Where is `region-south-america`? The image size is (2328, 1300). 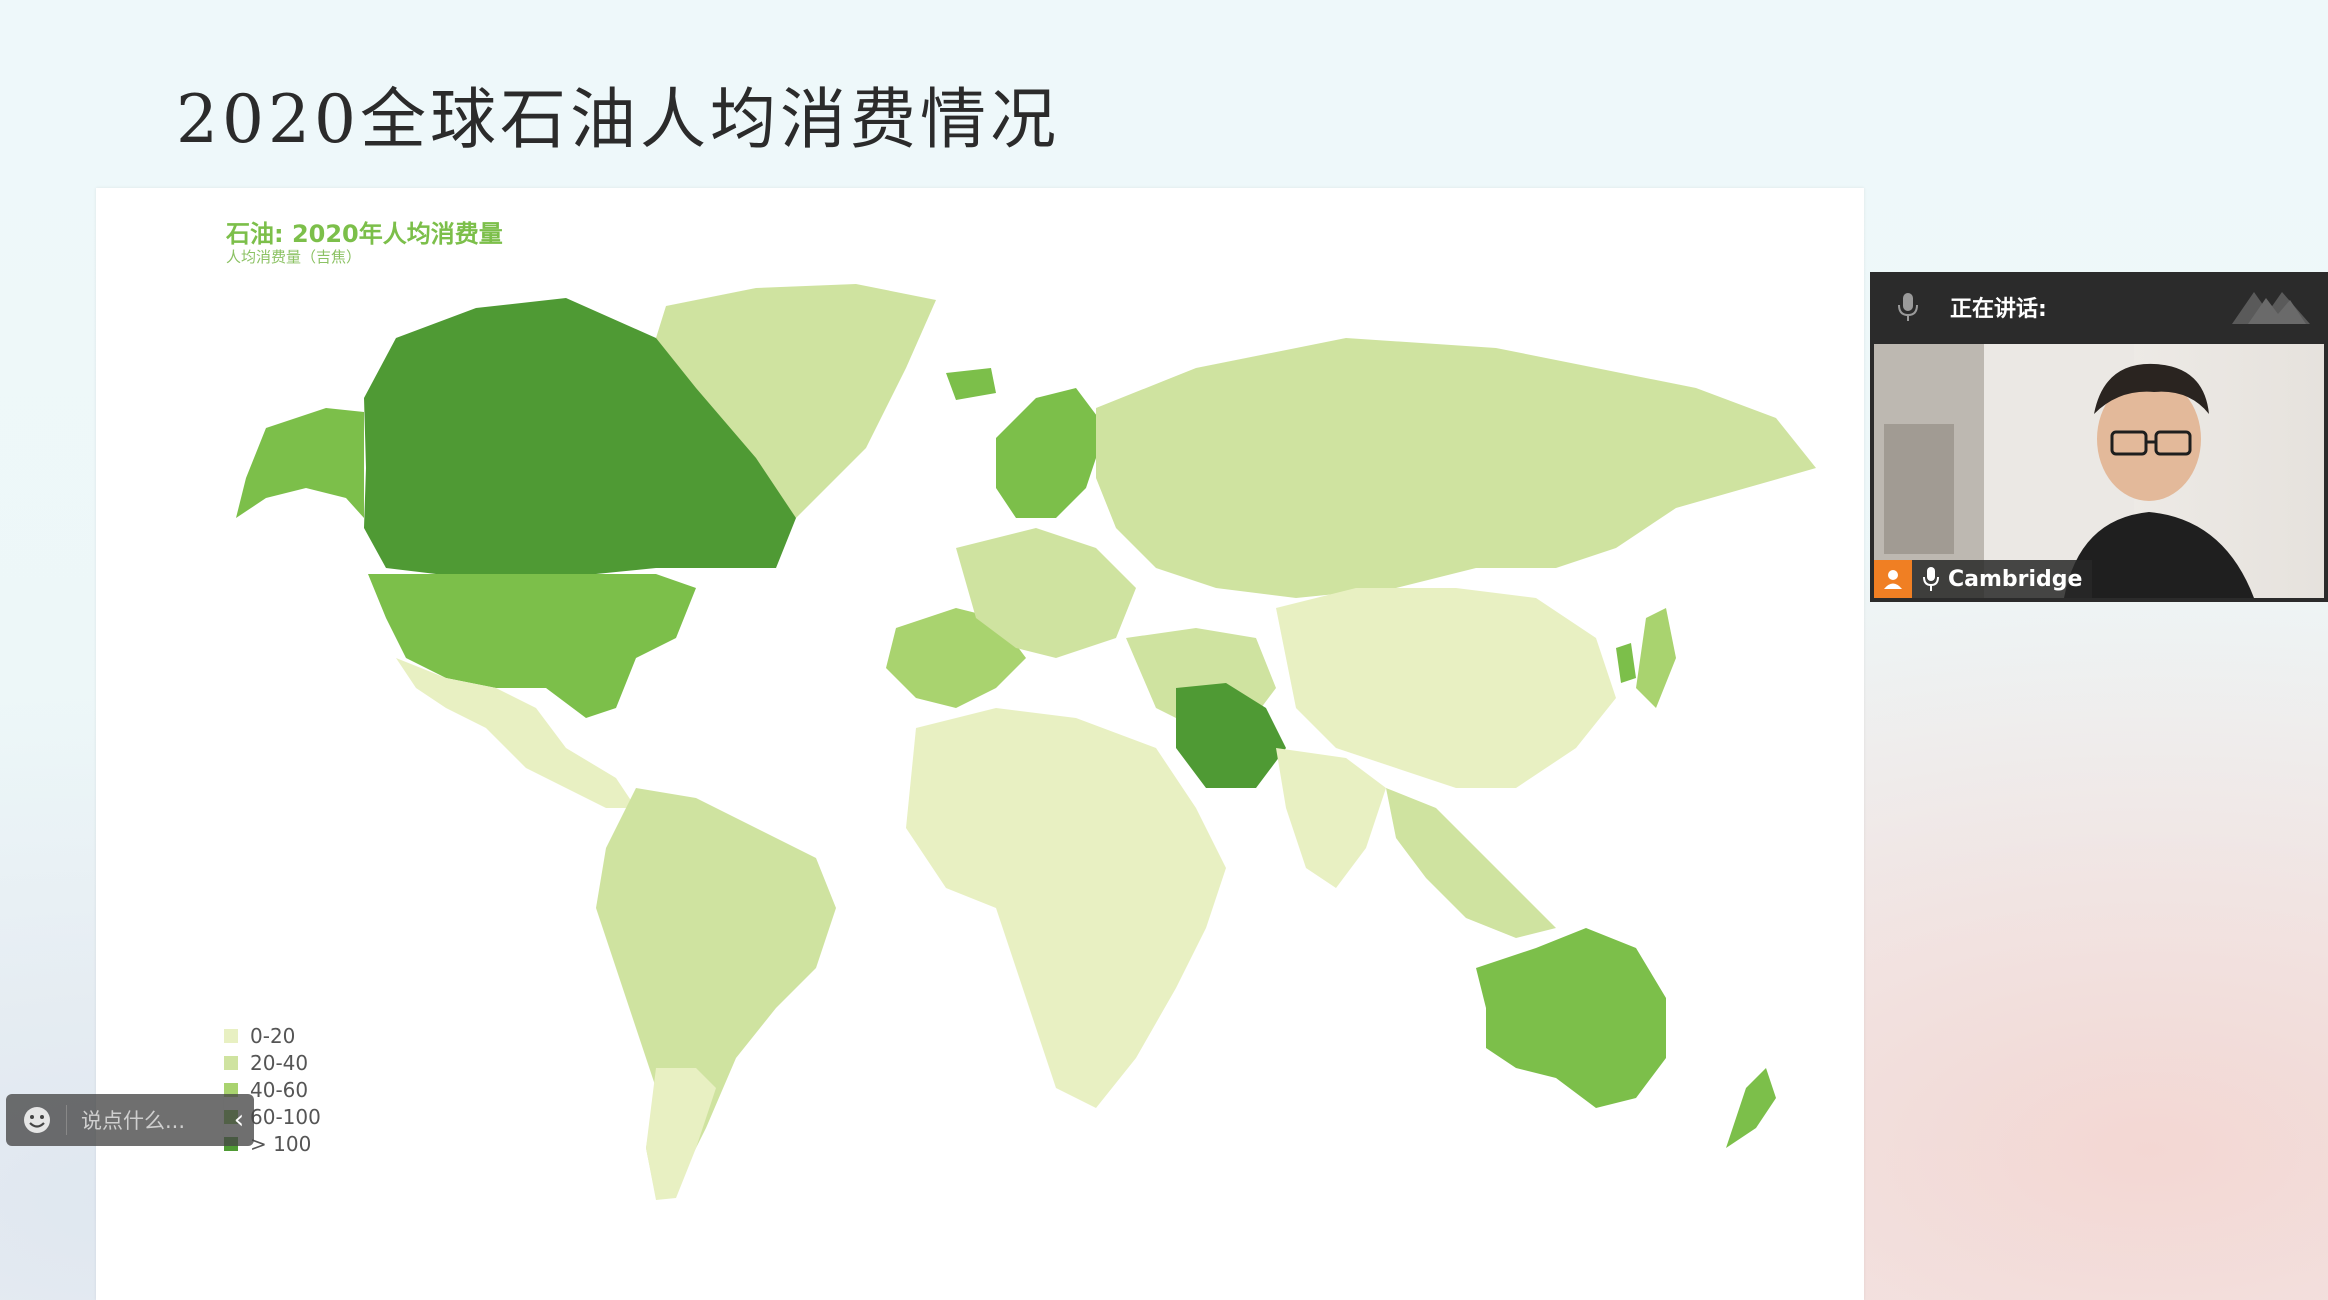 region-south-america is located at coordinates (716, 993).